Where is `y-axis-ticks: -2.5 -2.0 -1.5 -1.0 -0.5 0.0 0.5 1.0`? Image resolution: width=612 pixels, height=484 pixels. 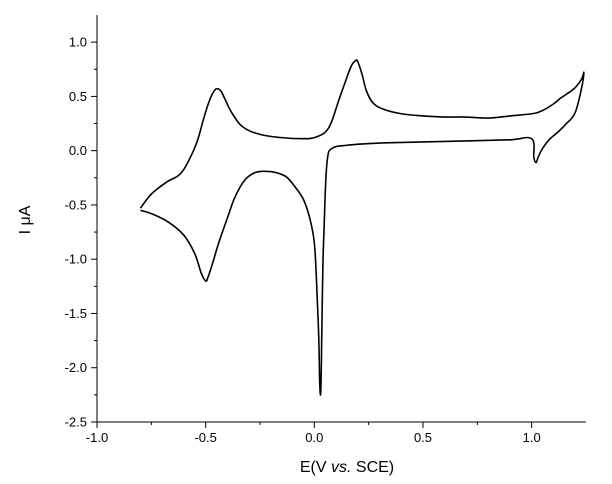 y-axis-ticks: -2.5 -2.0 -1.5 -1.0 -0.5 0.0 0.5 1.0 is located at coordinates (81, 232).